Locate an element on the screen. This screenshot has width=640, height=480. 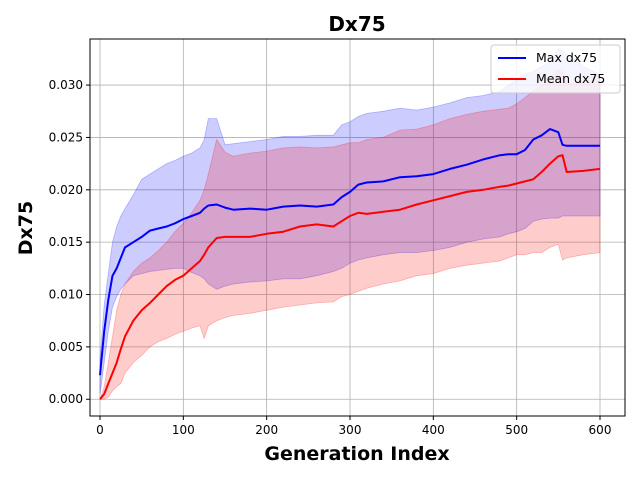
y-tick-label: 0.015 is located at coordinates (66, 242).